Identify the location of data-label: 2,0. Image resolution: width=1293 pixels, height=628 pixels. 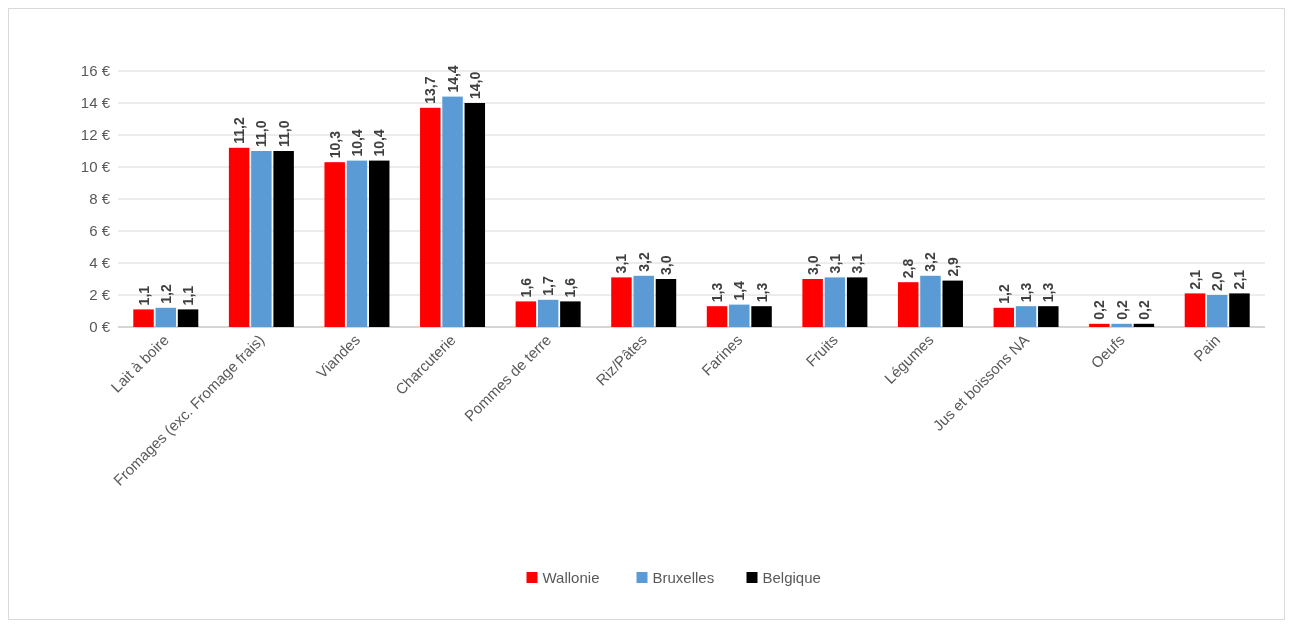
(1217, 281).